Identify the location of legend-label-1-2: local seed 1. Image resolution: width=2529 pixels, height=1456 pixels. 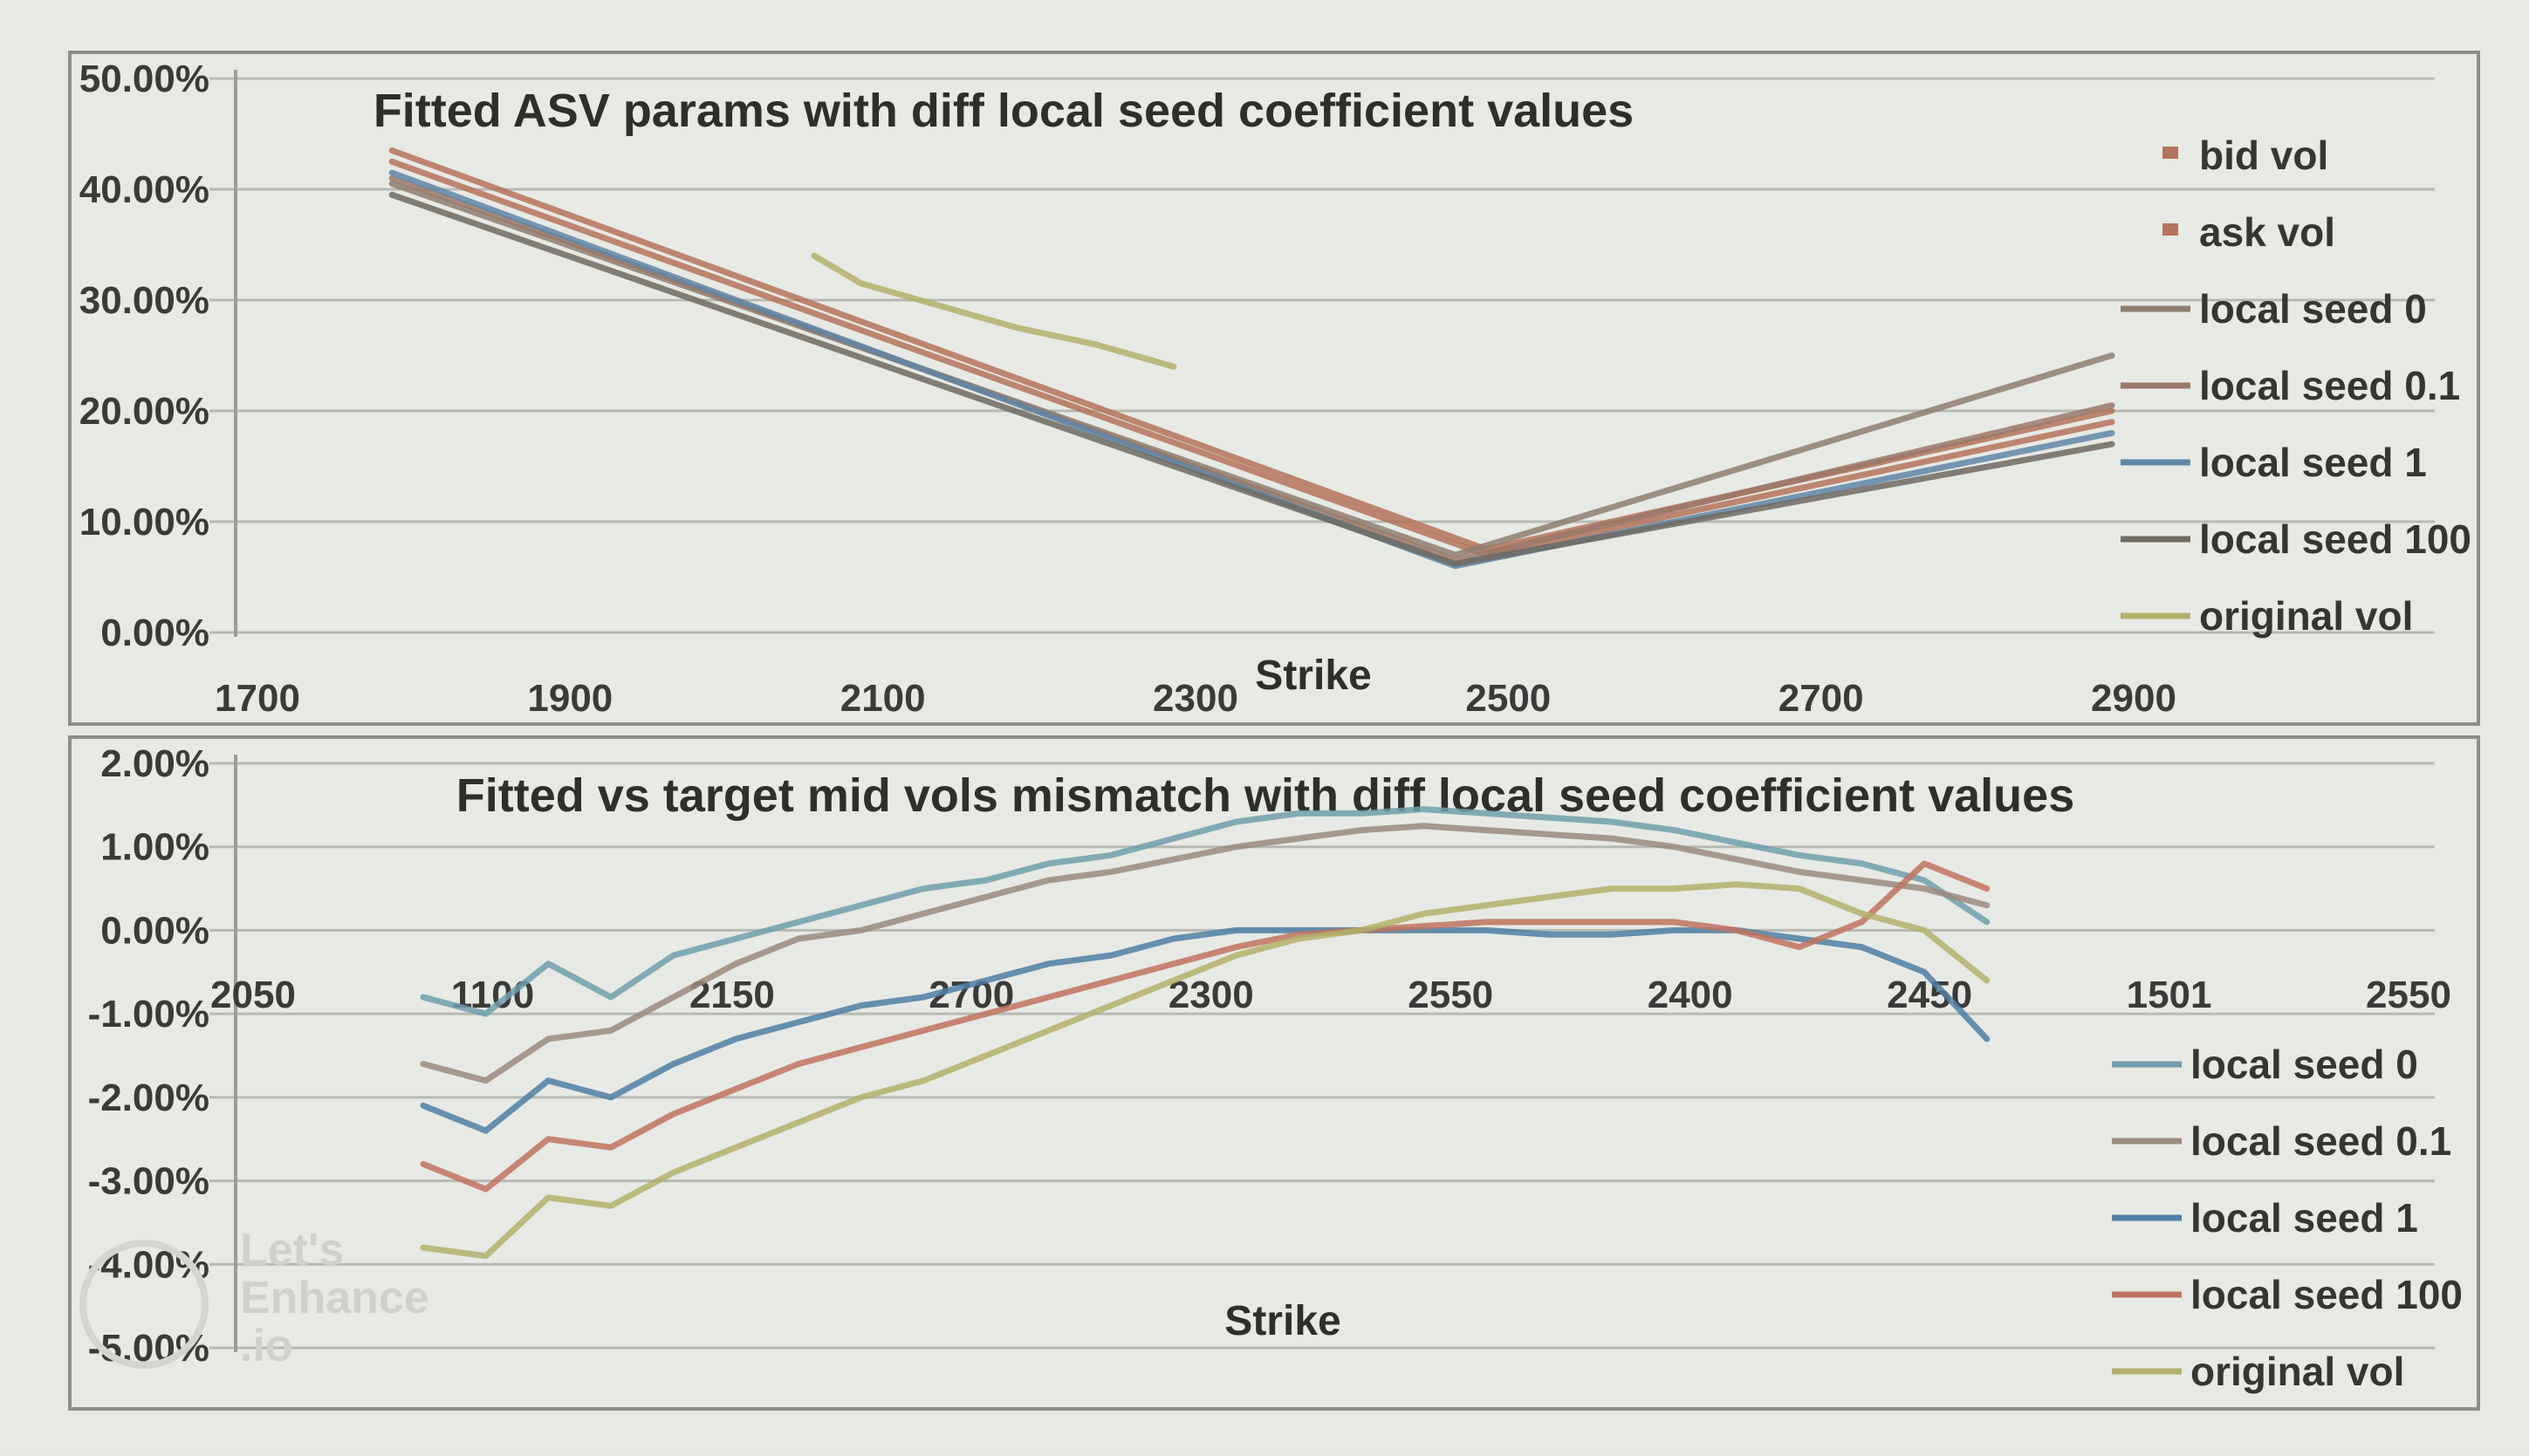
(2304, 1218).